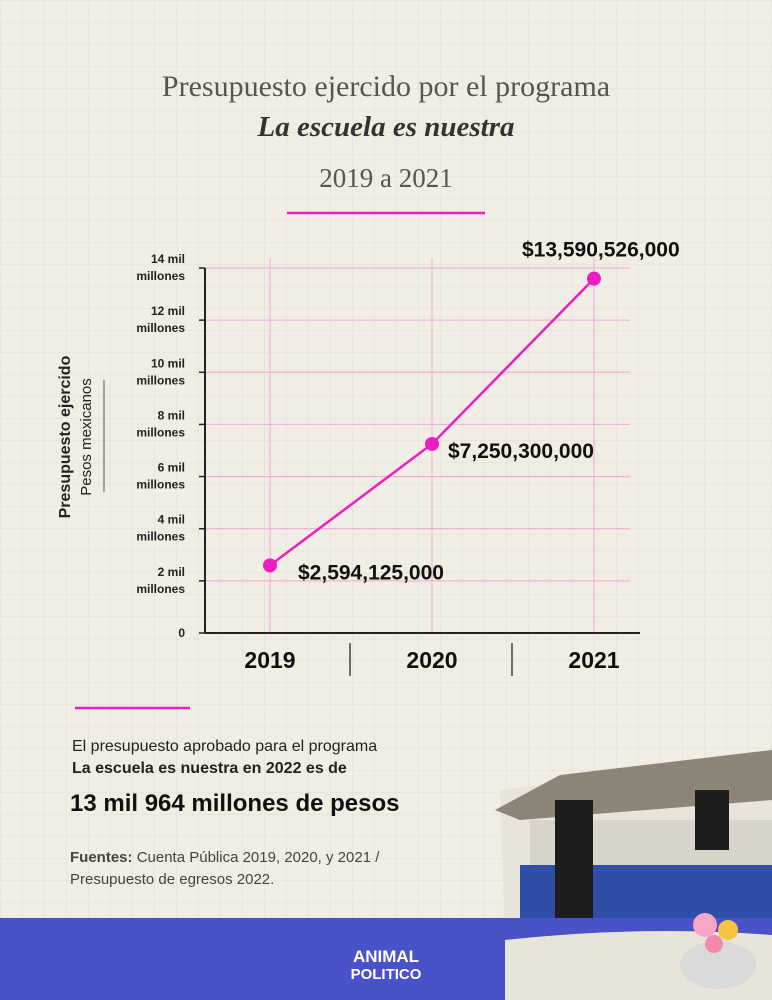 The height and width of the screenshot is (1000, 772). I want to click on tick-line: 4 mil, so click(171, 520).